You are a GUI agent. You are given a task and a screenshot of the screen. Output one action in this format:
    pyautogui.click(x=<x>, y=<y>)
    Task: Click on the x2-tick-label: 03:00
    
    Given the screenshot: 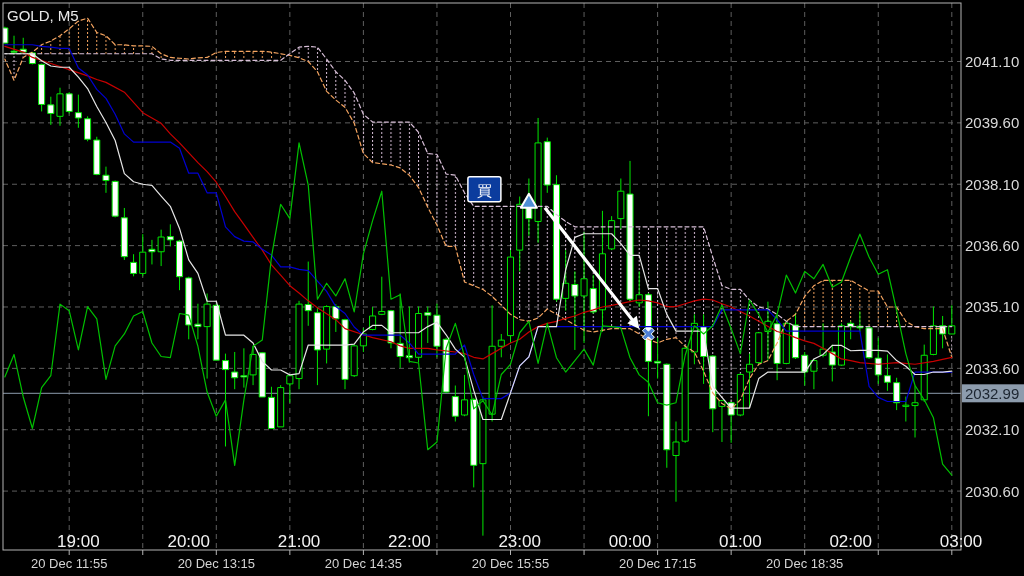 What is the action you would take?
    pyautogui.click(x=961, y=541)
    